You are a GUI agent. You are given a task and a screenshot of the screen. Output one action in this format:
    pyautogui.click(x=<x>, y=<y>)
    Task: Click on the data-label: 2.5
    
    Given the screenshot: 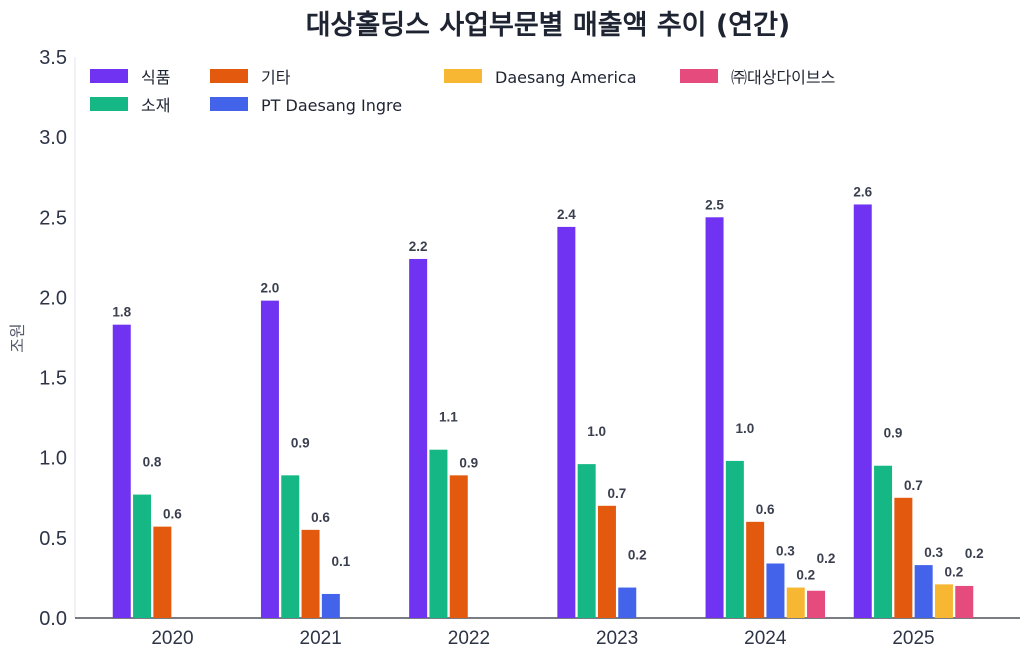 What is the action you would take?
    pyautogui.click(x=714, y=204)
    